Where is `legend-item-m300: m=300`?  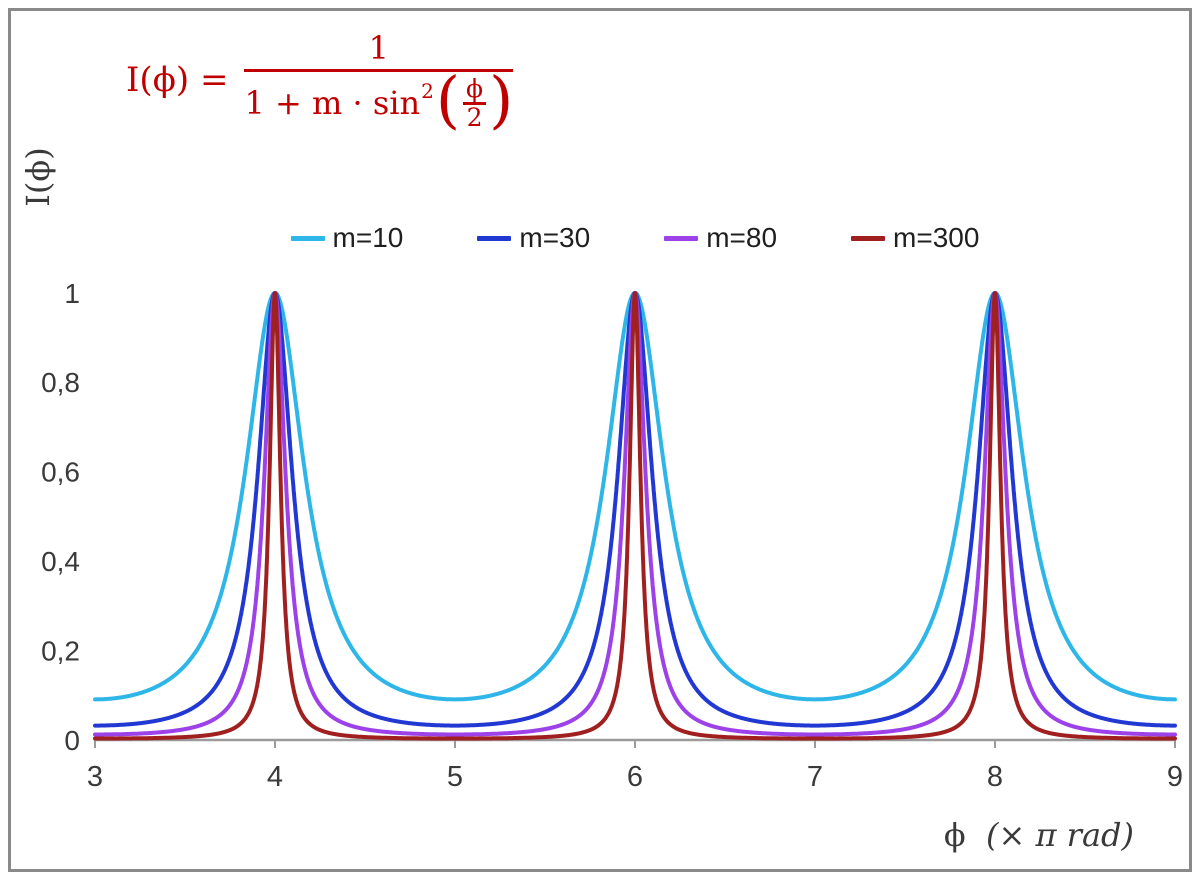
legend-item-m300: m=300 is located at coordinates (915, 238).